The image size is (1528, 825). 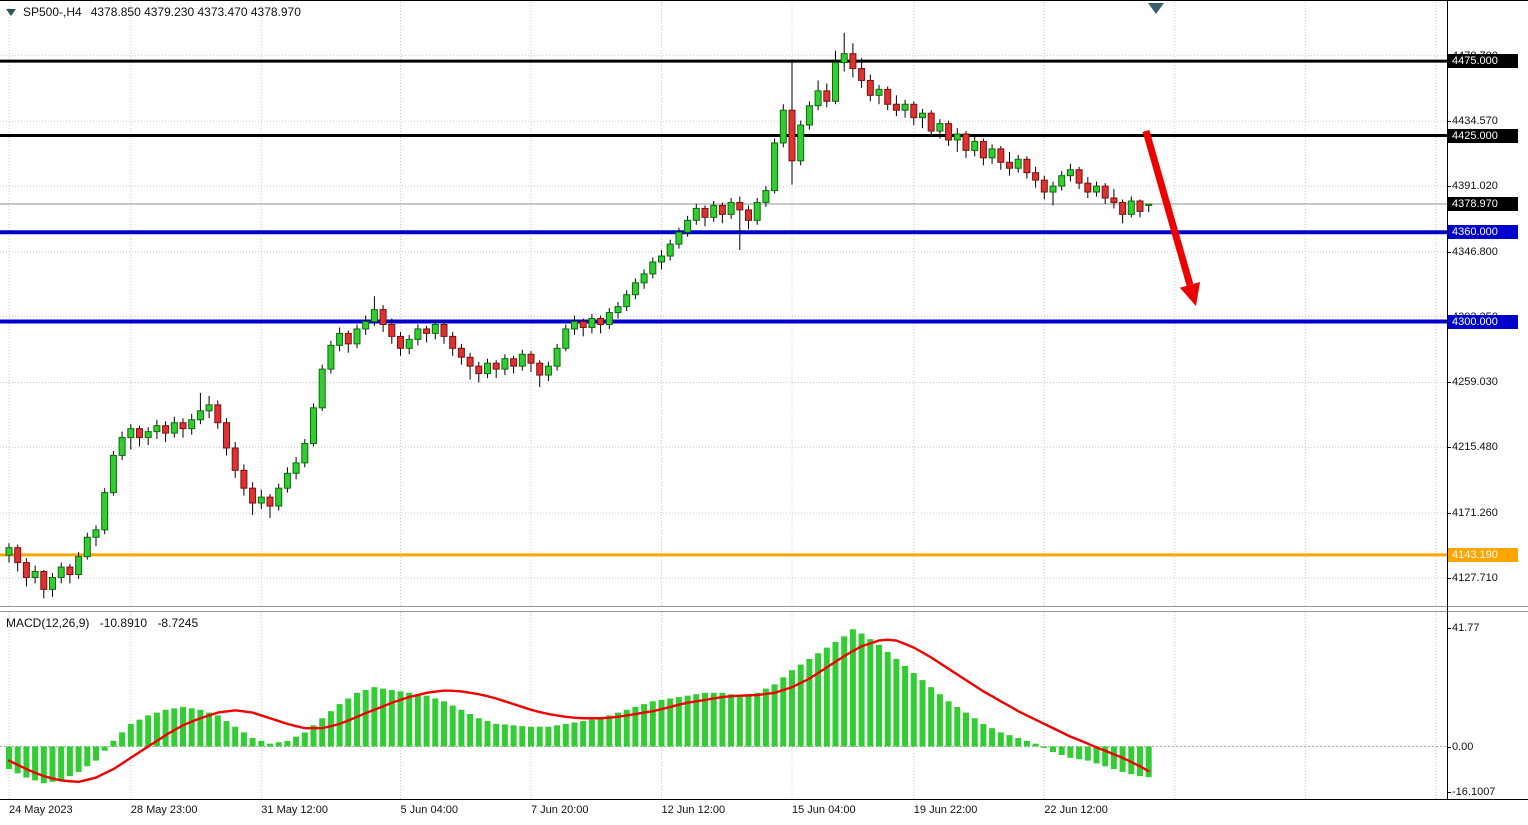 What do you see at coordinates (764, 812) in the screenshot?
I see `time-axis` at bounding box center [764, 812].